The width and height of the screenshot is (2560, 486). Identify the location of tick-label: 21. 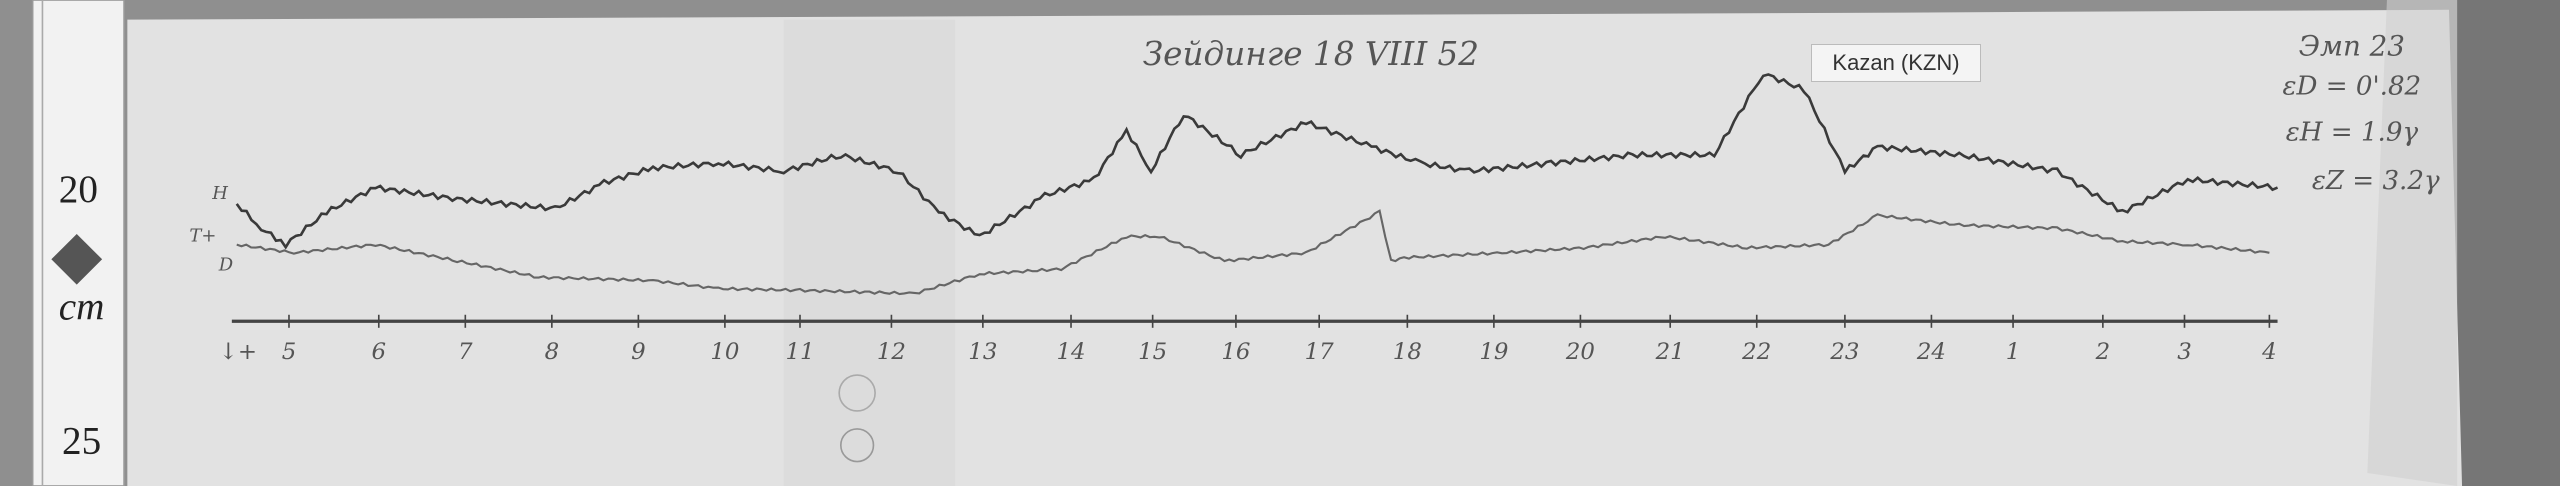
(1670, 352).